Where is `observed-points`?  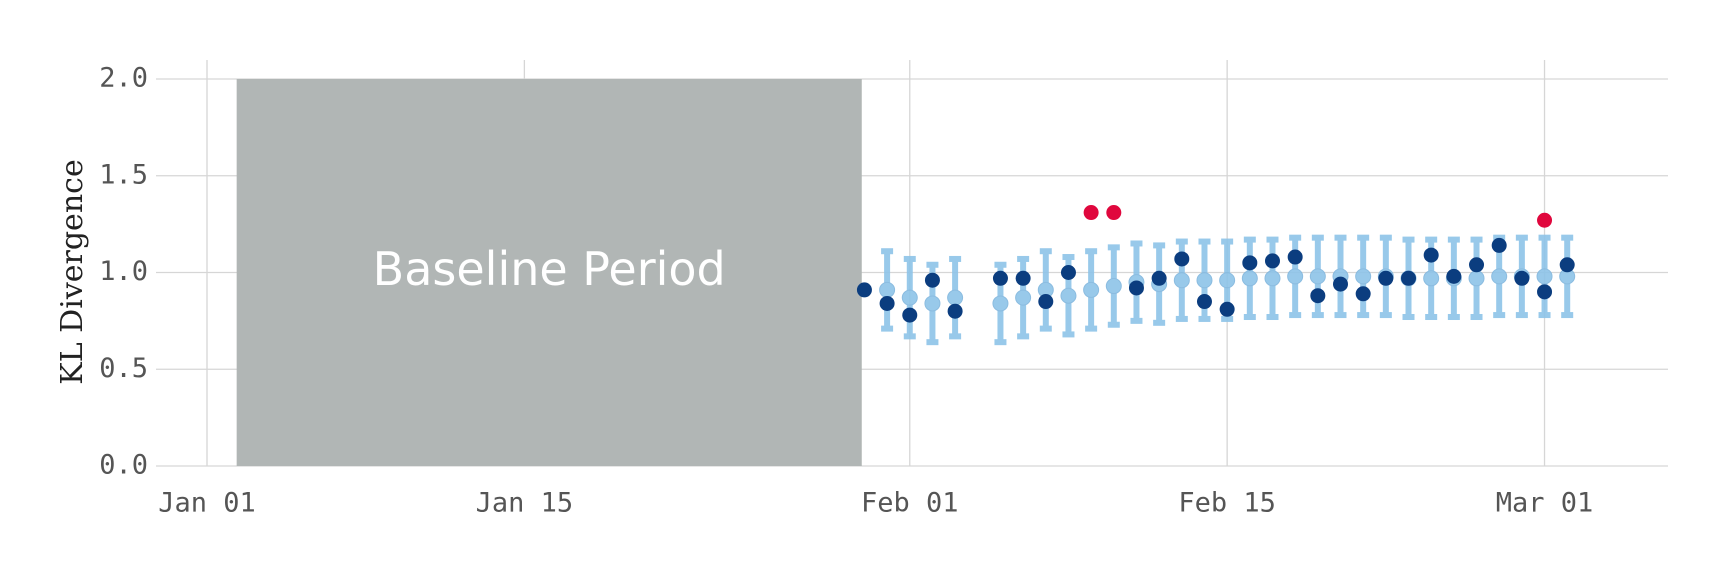
observed-points is located at coordinates (1215, 280).